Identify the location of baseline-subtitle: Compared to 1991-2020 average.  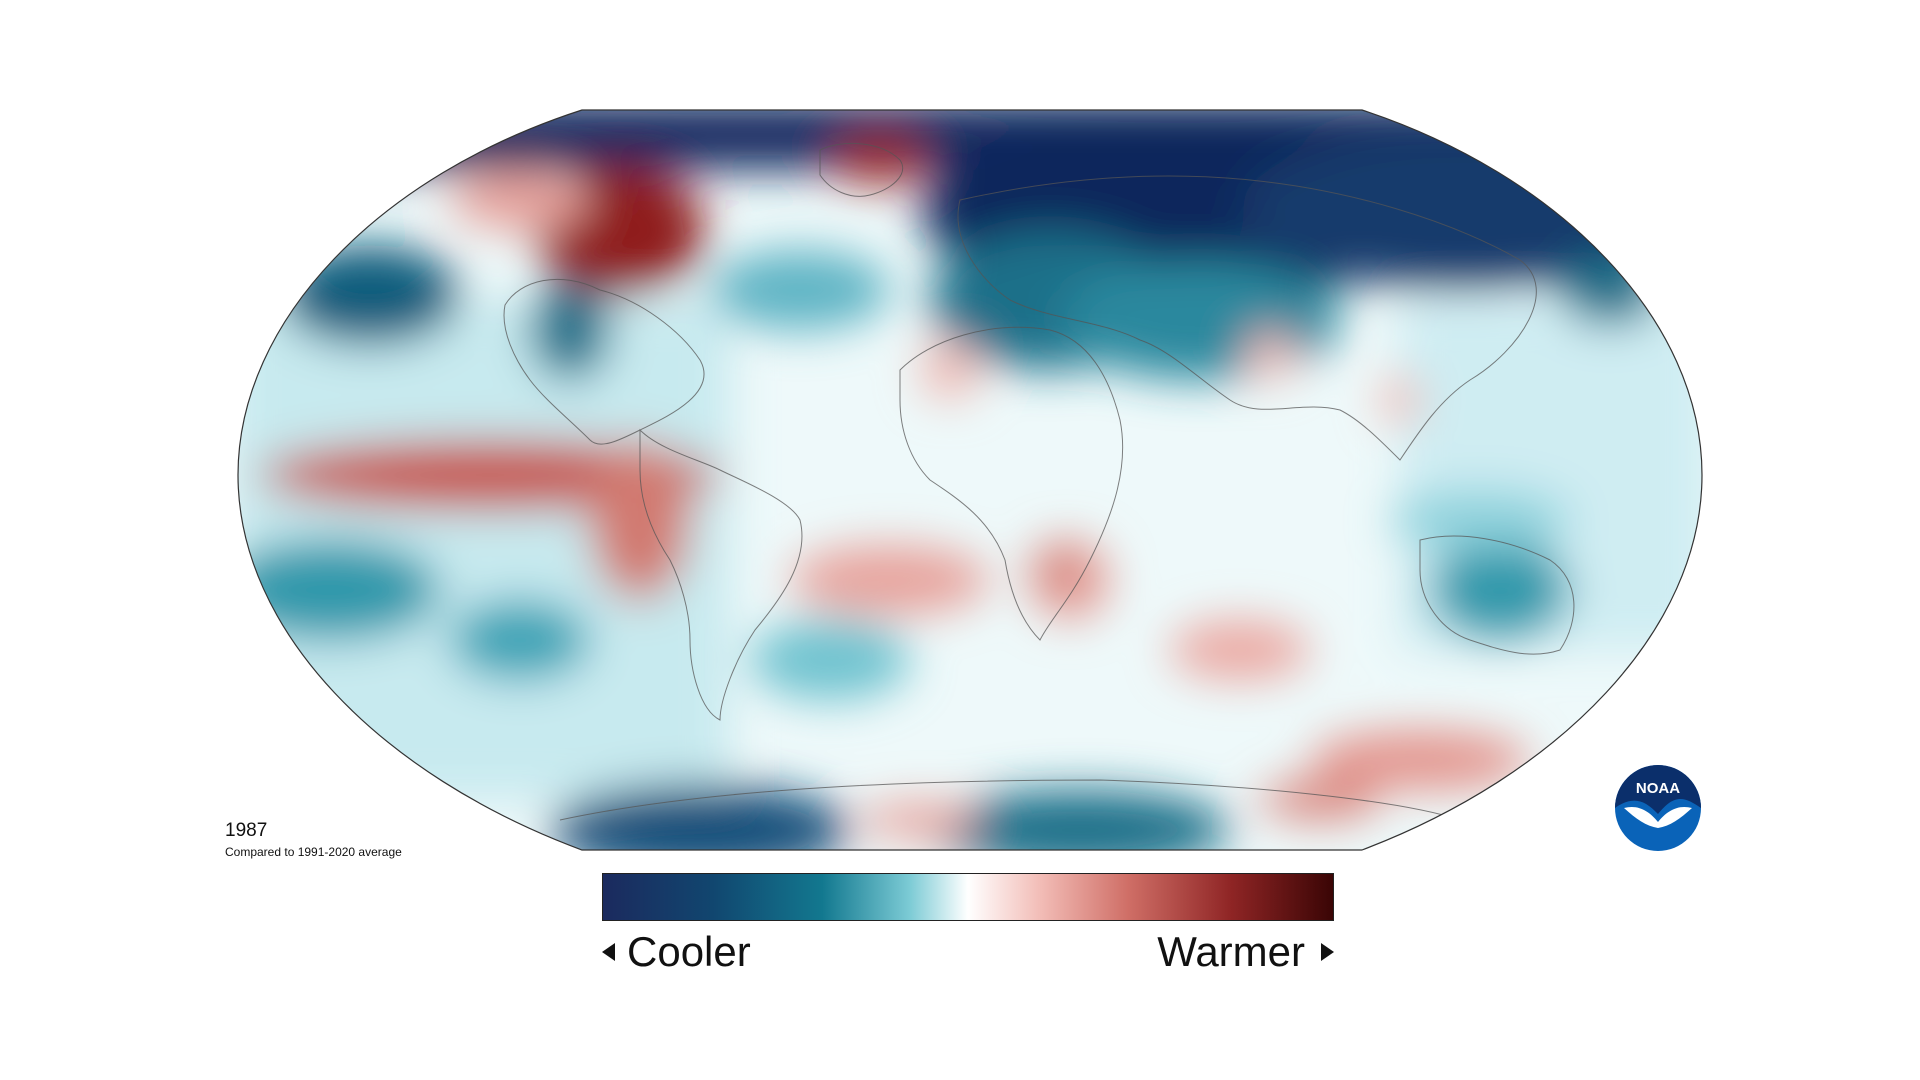
(313, 852).